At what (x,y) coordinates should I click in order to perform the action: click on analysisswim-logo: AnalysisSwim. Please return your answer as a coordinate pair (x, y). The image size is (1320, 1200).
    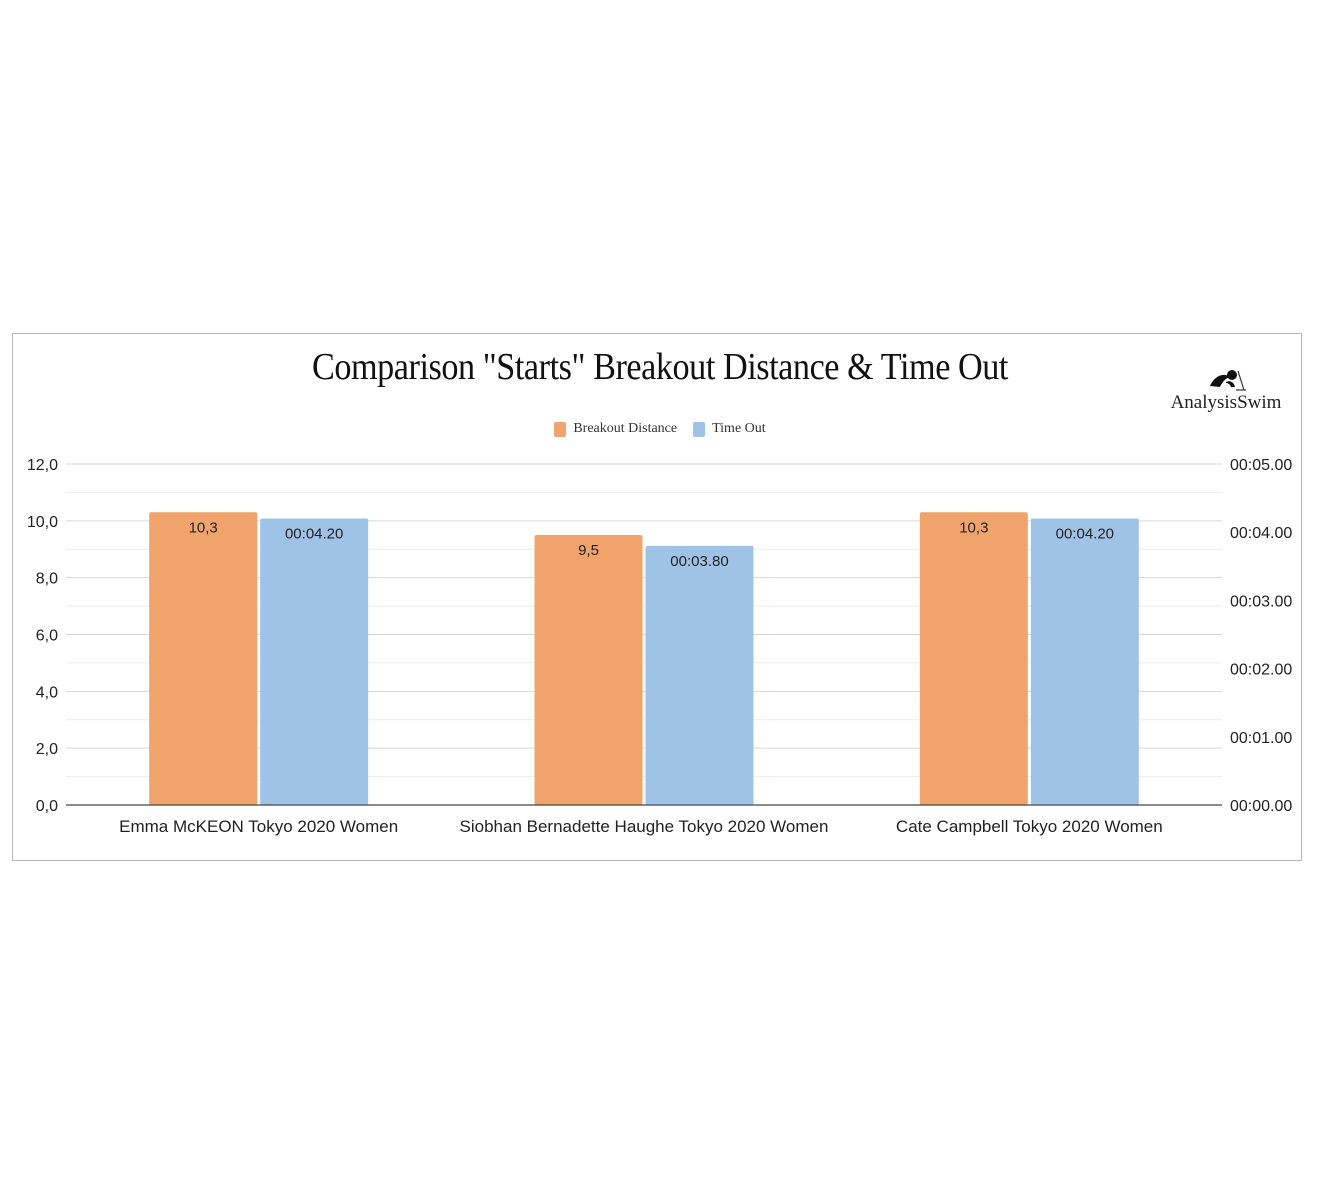
    Looking at the image, I should click on (1226, 393).